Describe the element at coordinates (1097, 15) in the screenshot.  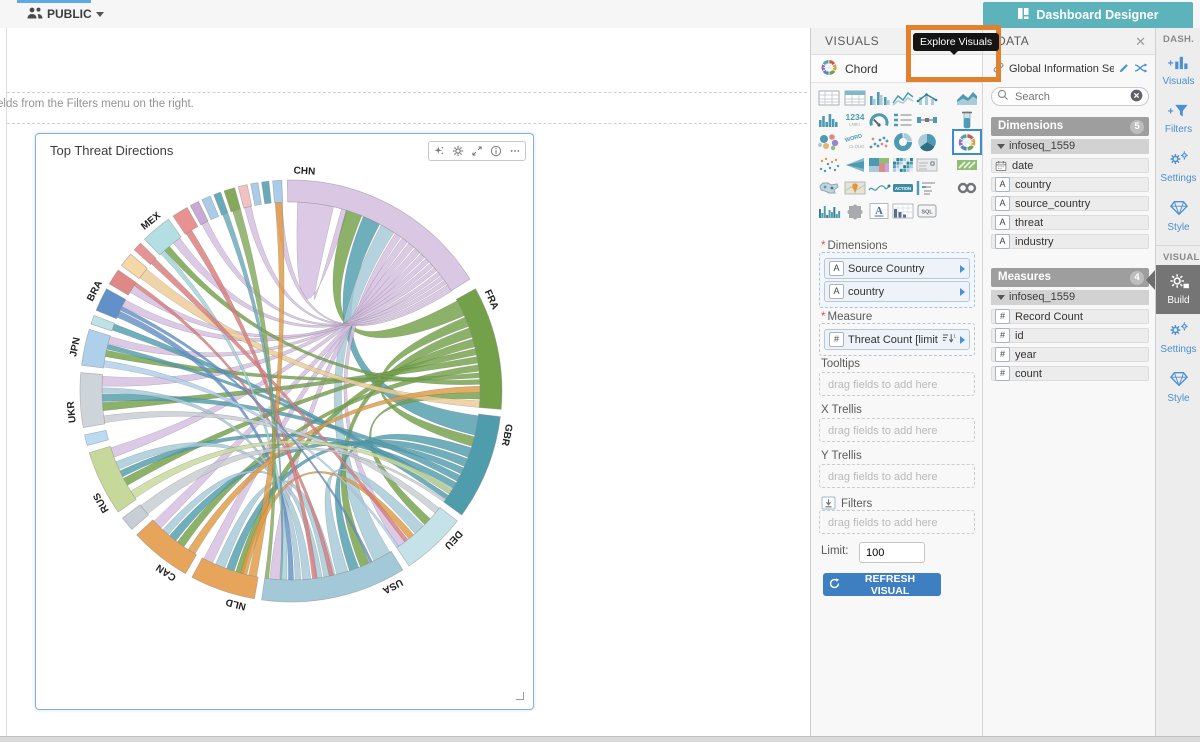
I see `dashboard-designer-label: Dashboard Designer` at that location.